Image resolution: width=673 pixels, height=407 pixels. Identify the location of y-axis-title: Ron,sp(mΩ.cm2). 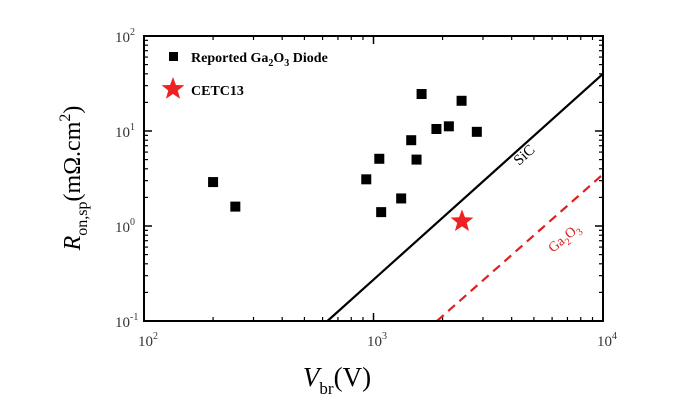
(74, 179).